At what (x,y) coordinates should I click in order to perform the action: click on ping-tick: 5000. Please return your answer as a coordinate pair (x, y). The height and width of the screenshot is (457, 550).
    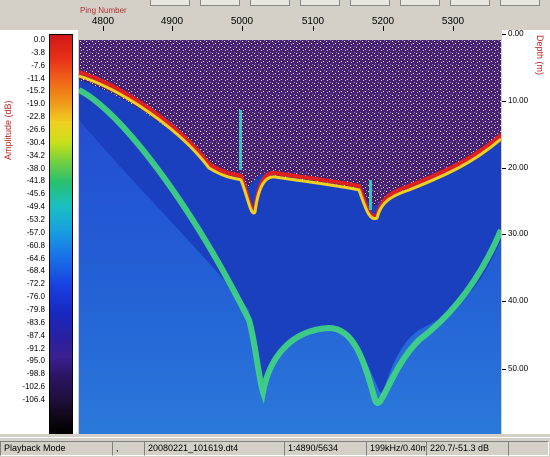
    Looking at the image, I should click on (242, 21).